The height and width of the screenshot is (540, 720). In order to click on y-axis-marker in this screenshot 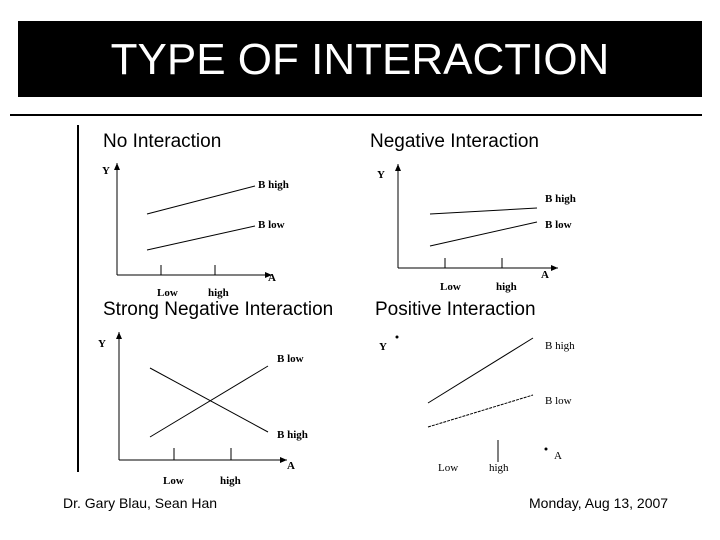, I will do `click(397, 337)`.